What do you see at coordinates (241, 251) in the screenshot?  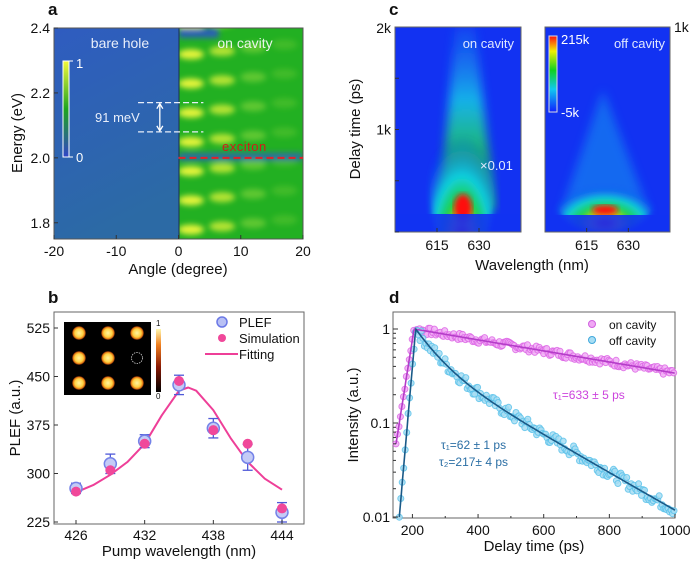 I see `x-tick-label: 10` at bounding box center [241, 251].